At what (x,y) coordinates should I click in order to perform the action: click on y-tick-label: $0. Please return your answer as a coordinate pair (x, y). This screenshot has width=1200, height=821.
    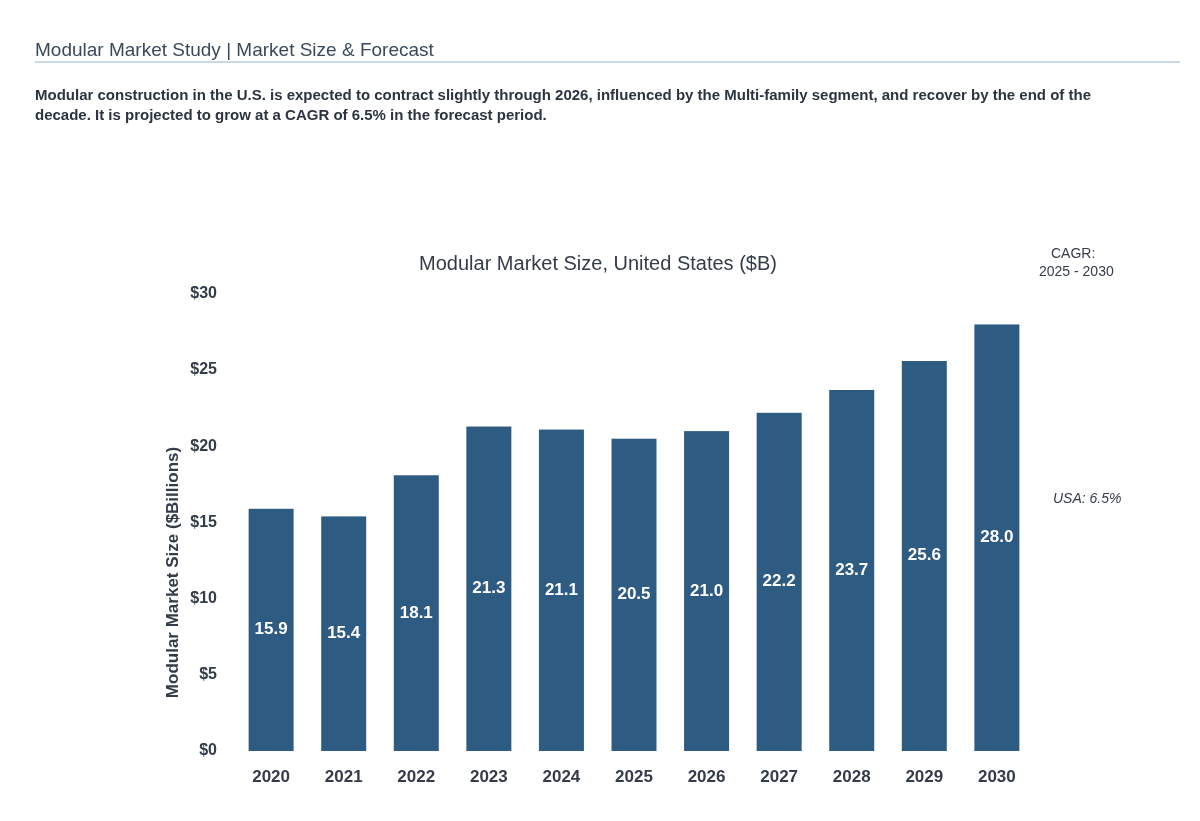
    Looking at the image, I should click on (208, 750).